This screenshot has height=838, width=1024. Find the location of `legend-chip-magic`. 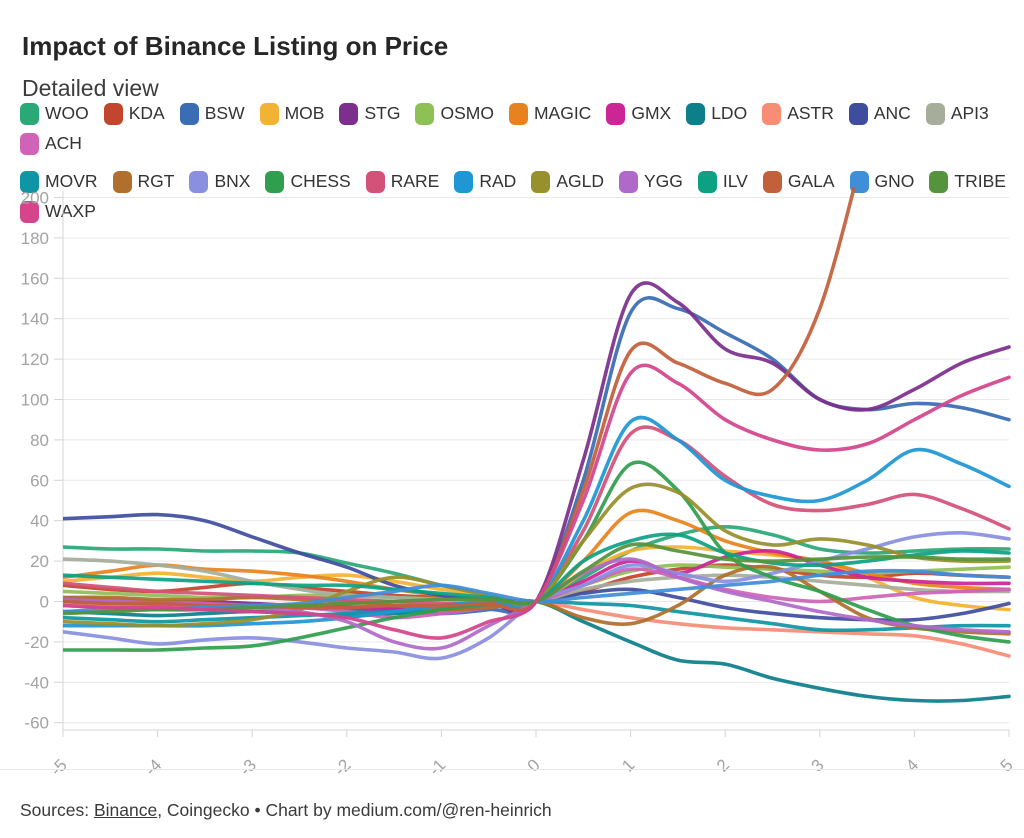

legend-chip-magic is located at coordinates (518, 114).